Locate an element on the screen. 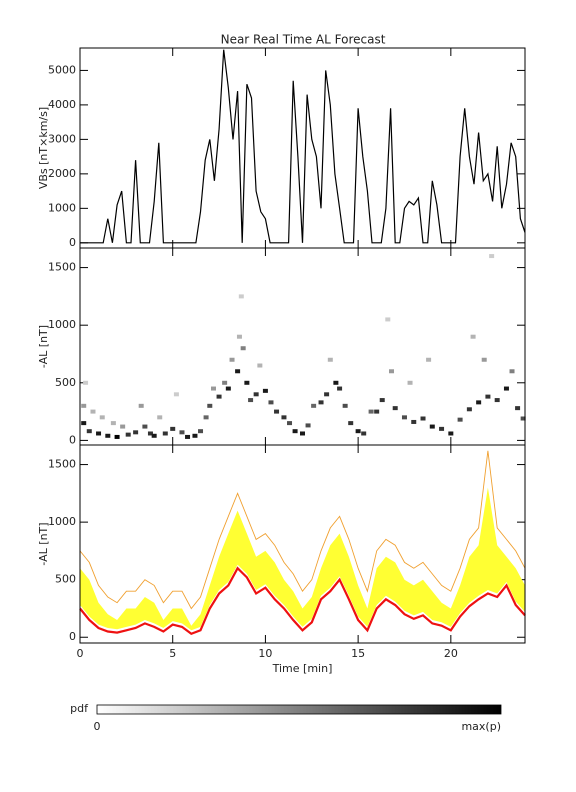 The width and height of the screenshot is (576, 792). x-tick-label: 10 is located at coordinates (265, 653).